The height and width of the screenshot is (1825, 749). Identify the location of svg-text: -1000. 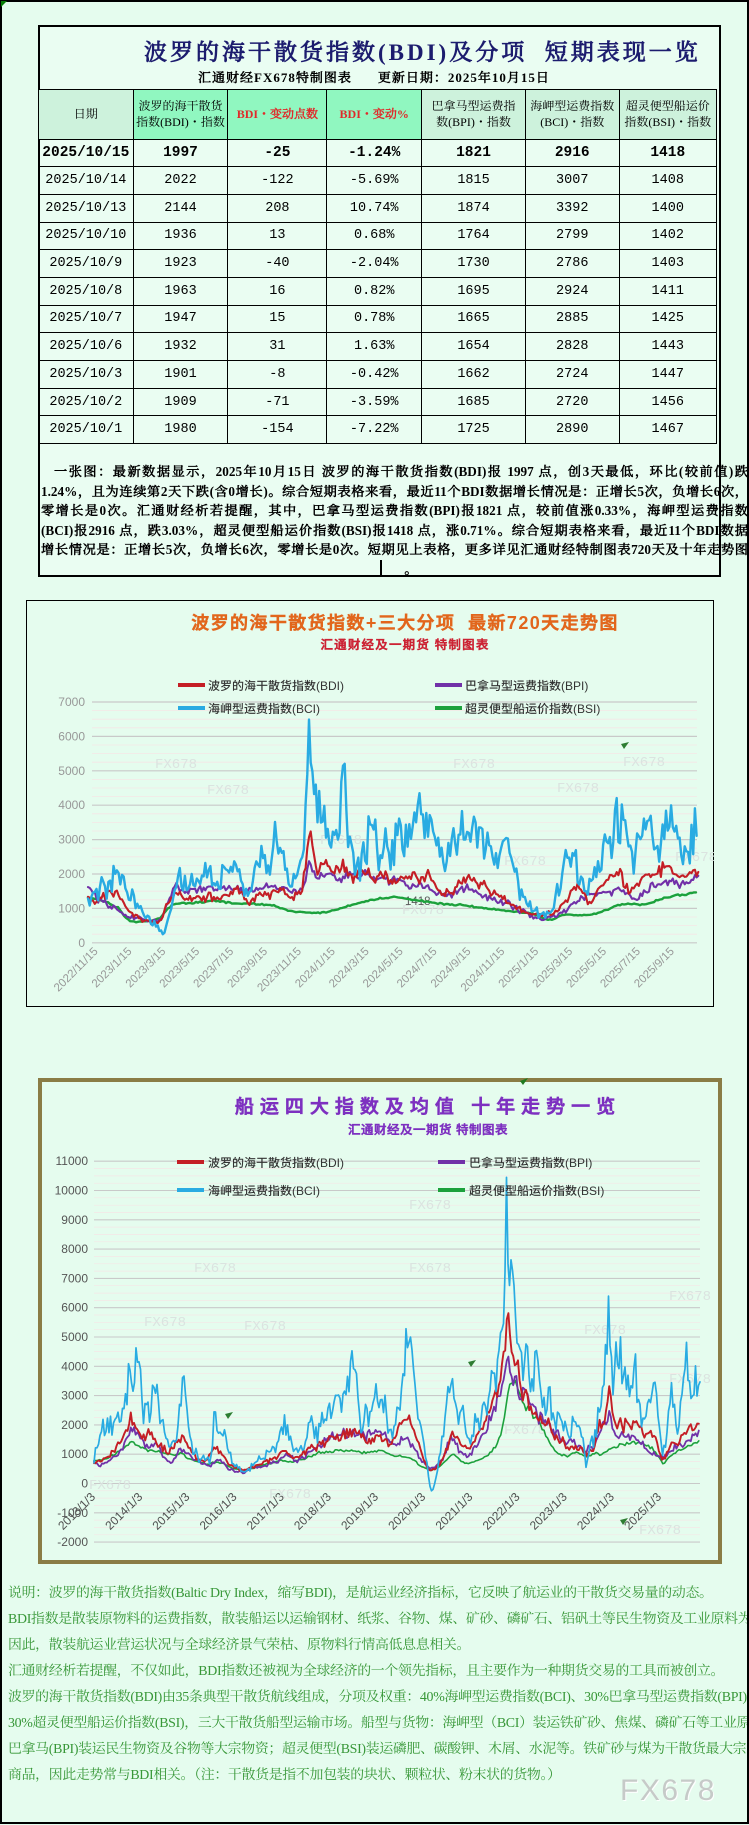
(72, 1513).